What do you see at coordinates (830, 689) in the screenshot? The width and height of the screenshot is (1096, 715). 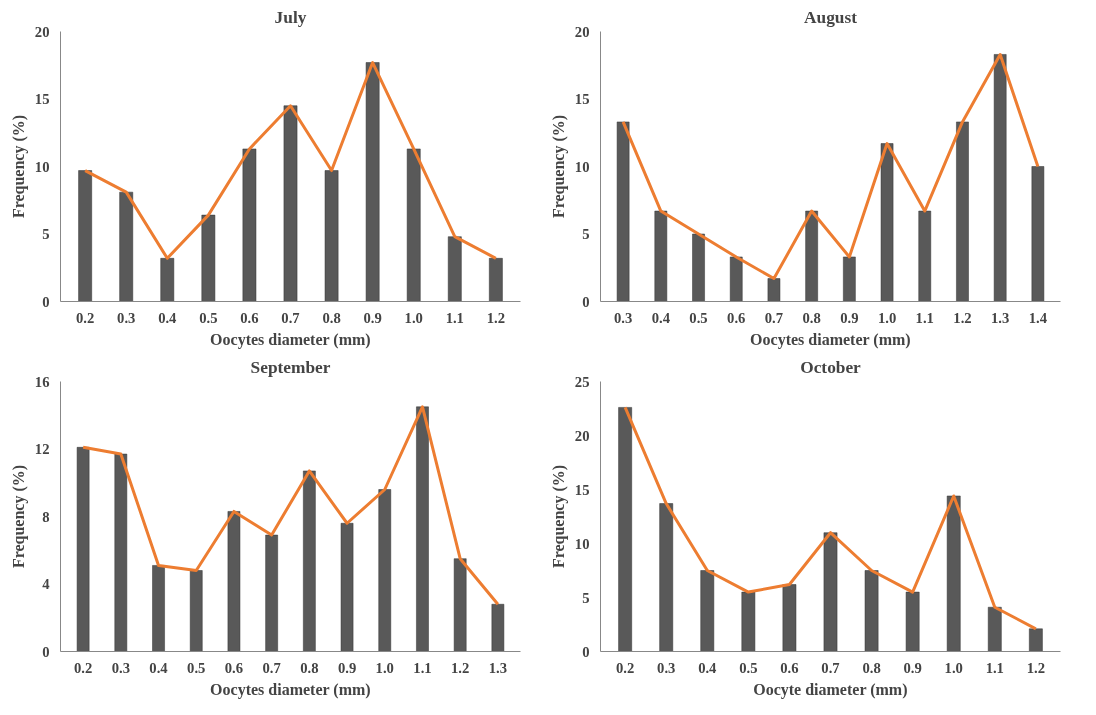 I see `x-axis-title: Oocyte diameter (mm)` at bounding box center [830, 689].